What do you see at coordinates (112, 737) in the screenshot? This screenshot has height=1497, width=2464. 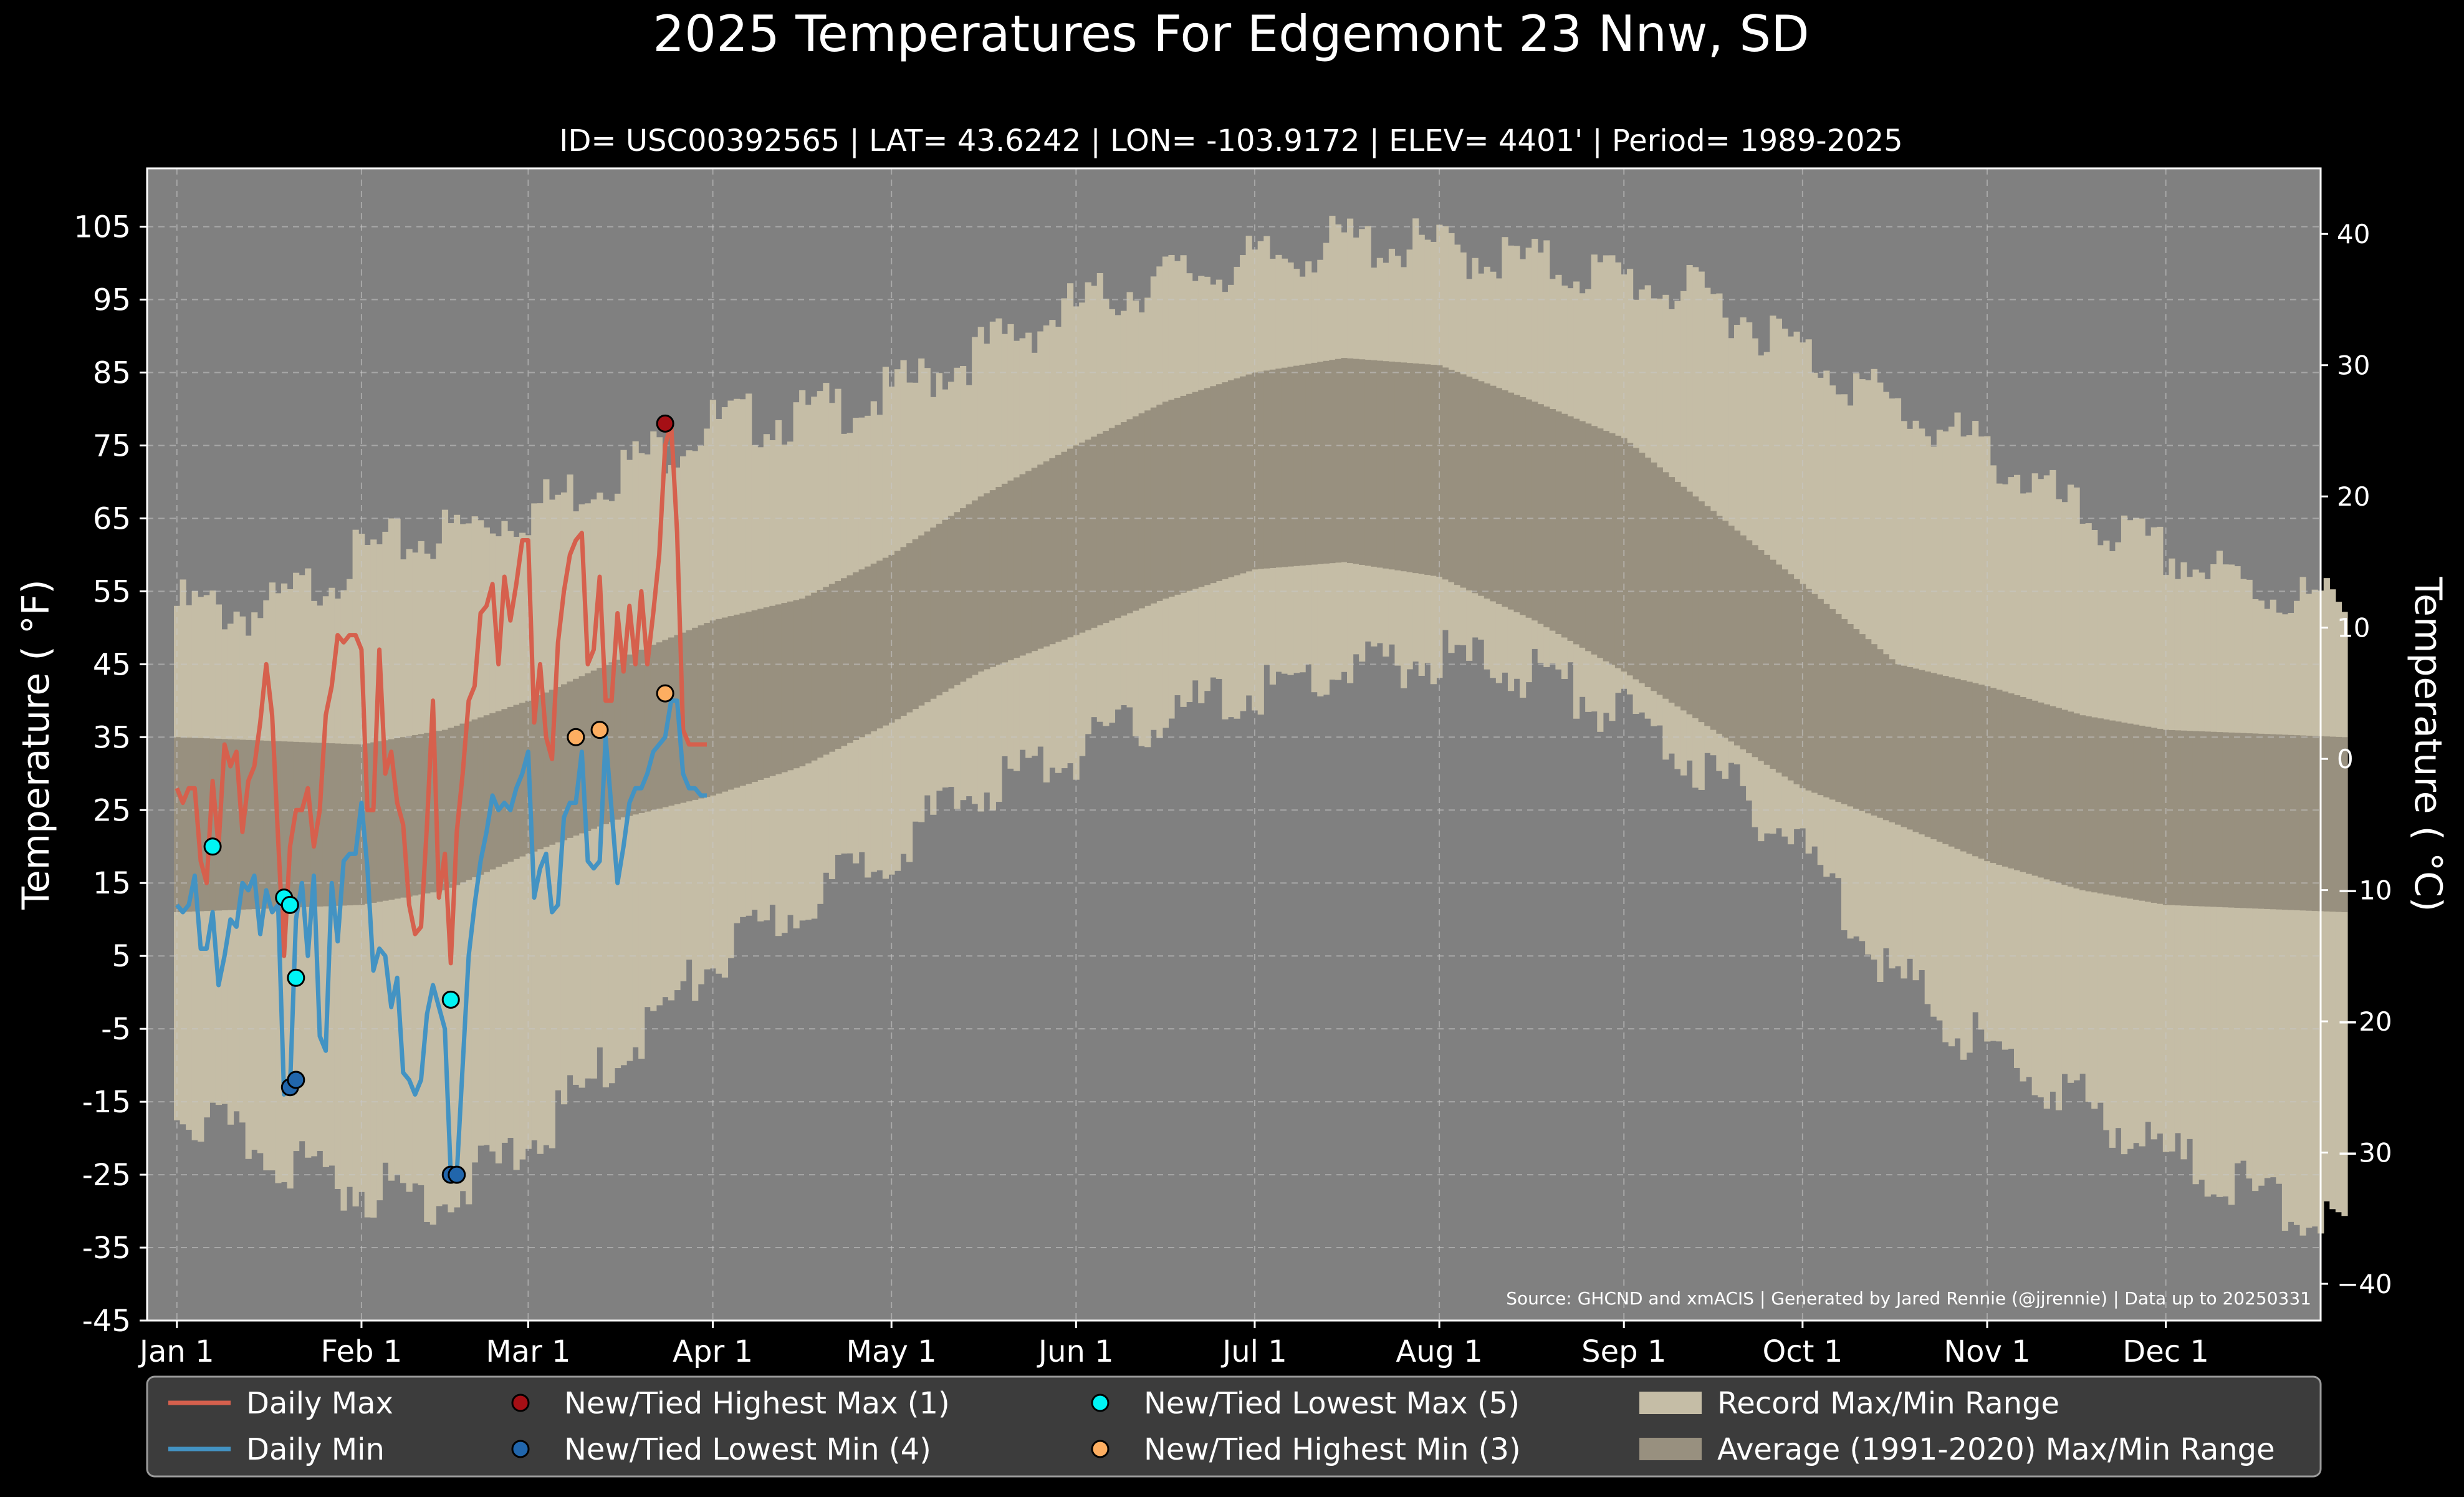 I see `y-tick-label: 35` at bounding box center [112, 737].